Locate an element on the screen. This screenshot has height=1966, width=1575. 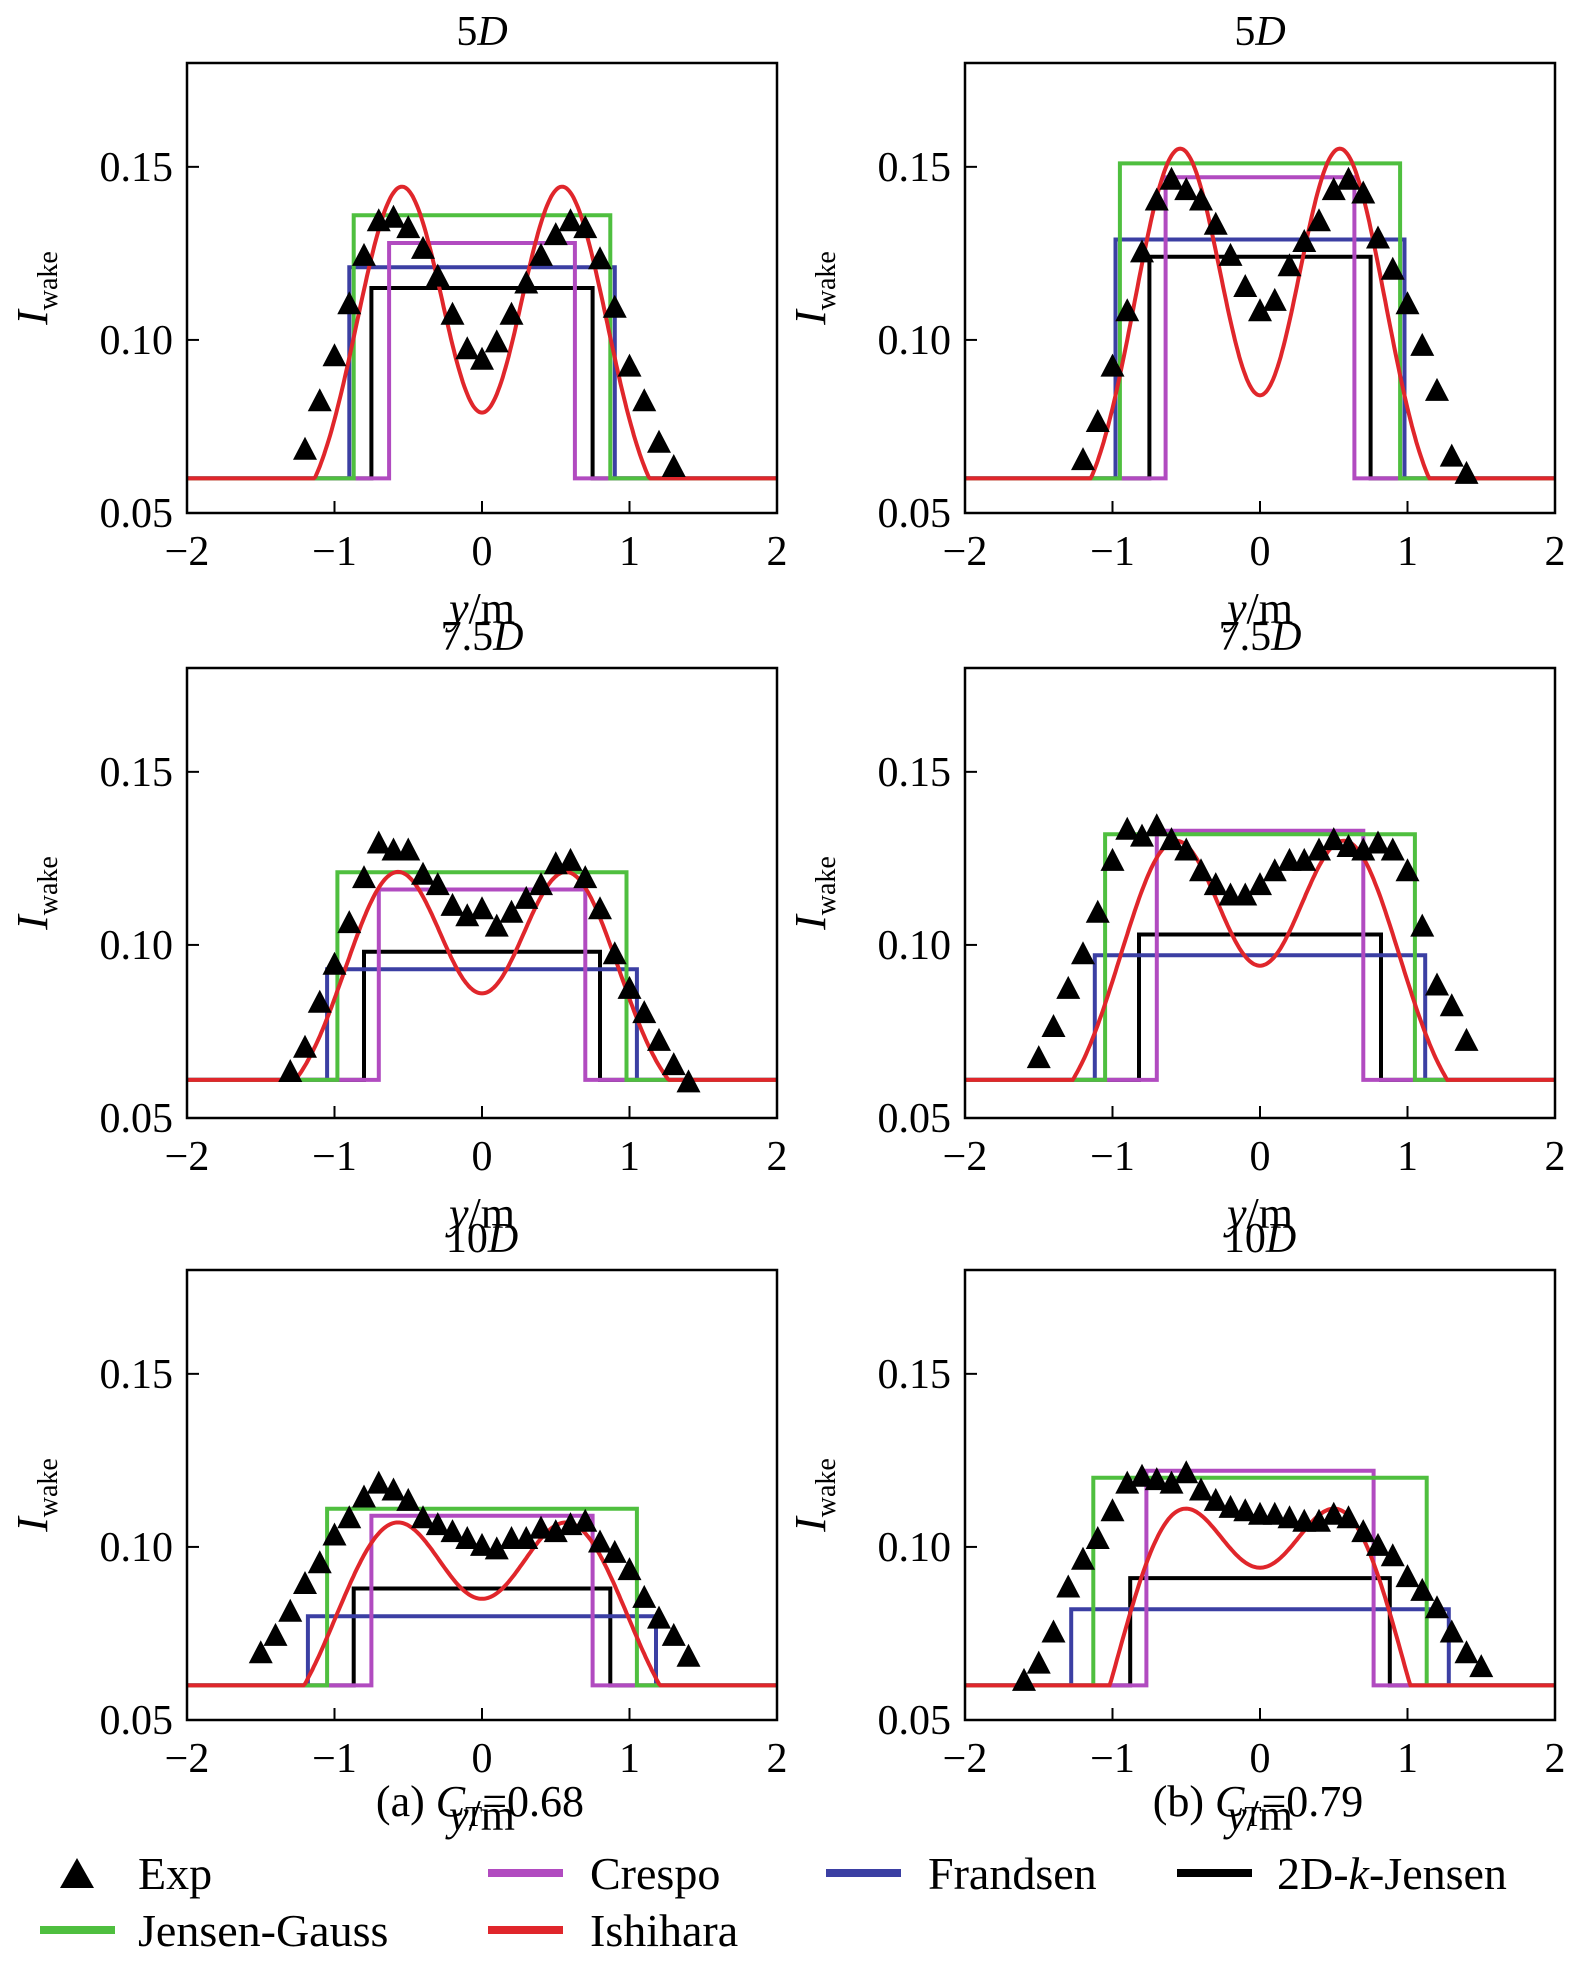
legend-item-crespo: Crespo is located at coordinates (604, 1873).